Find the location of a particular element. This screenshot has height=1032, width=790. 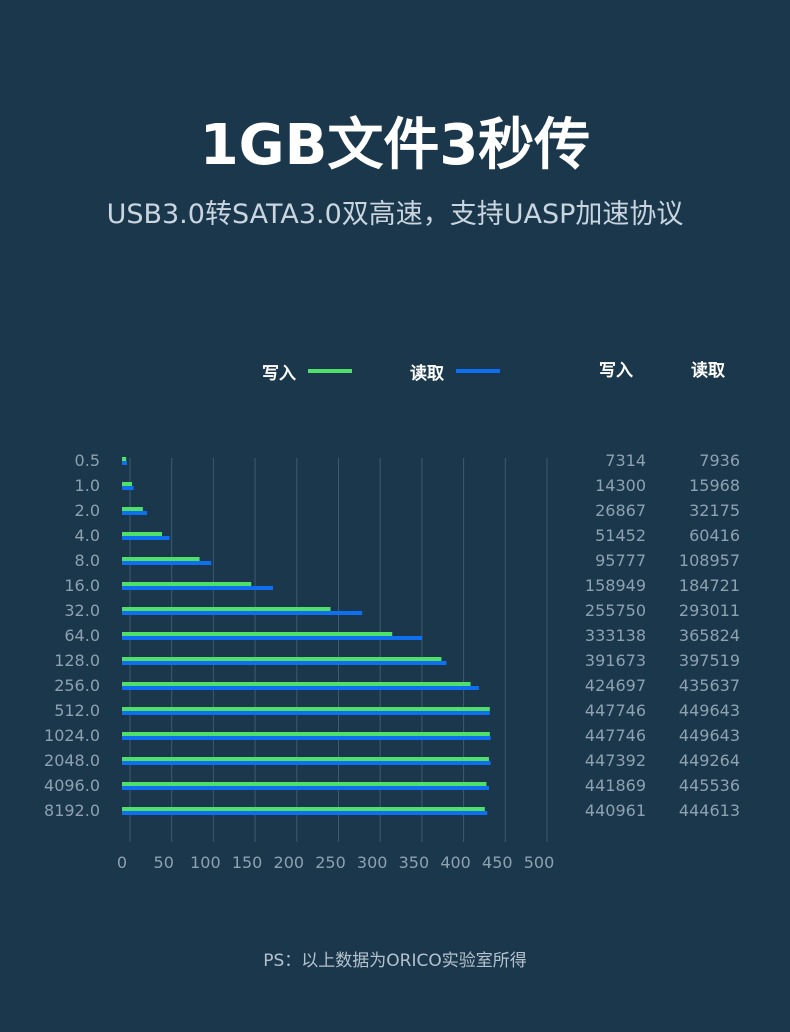

category-label: 8.0 is located at coordinates (87, 560).